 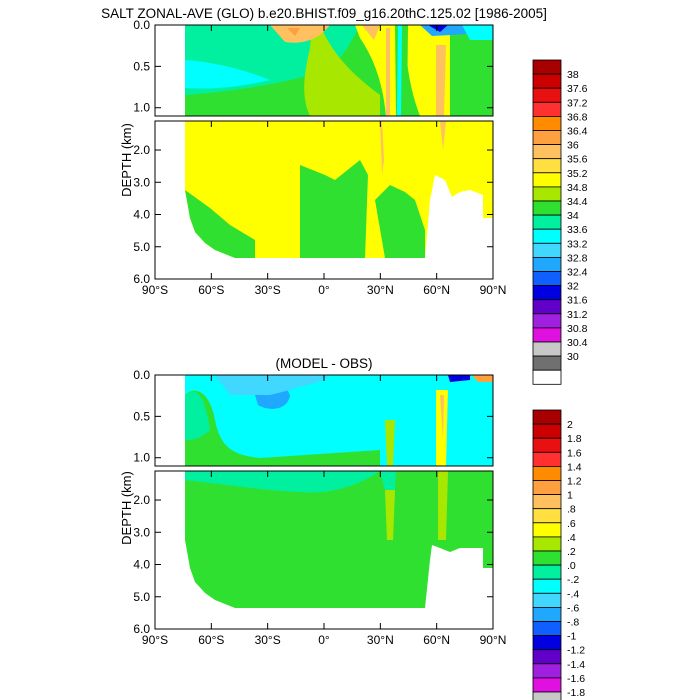 What do you see at coordinates (577, 273) in the screenshot?
I see `colorbar-label: 32.4` at bounding box center [577, 273].